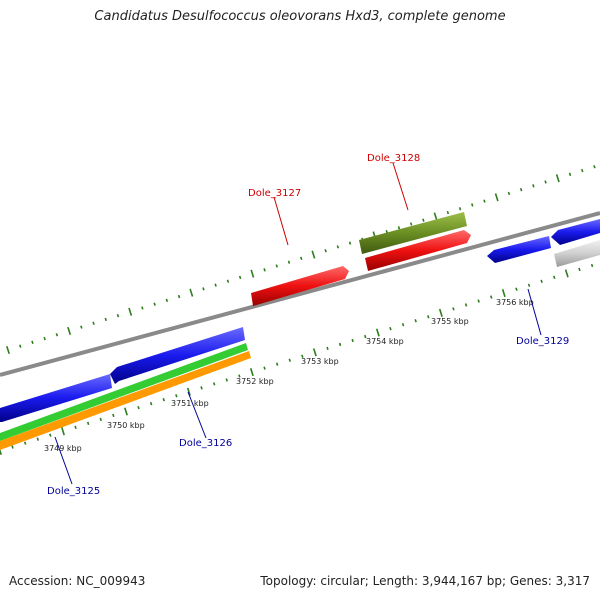  Describe the element at coordinates (515, 302) in the screenshot. I see `scale-label: 3756 kbp` at that location.